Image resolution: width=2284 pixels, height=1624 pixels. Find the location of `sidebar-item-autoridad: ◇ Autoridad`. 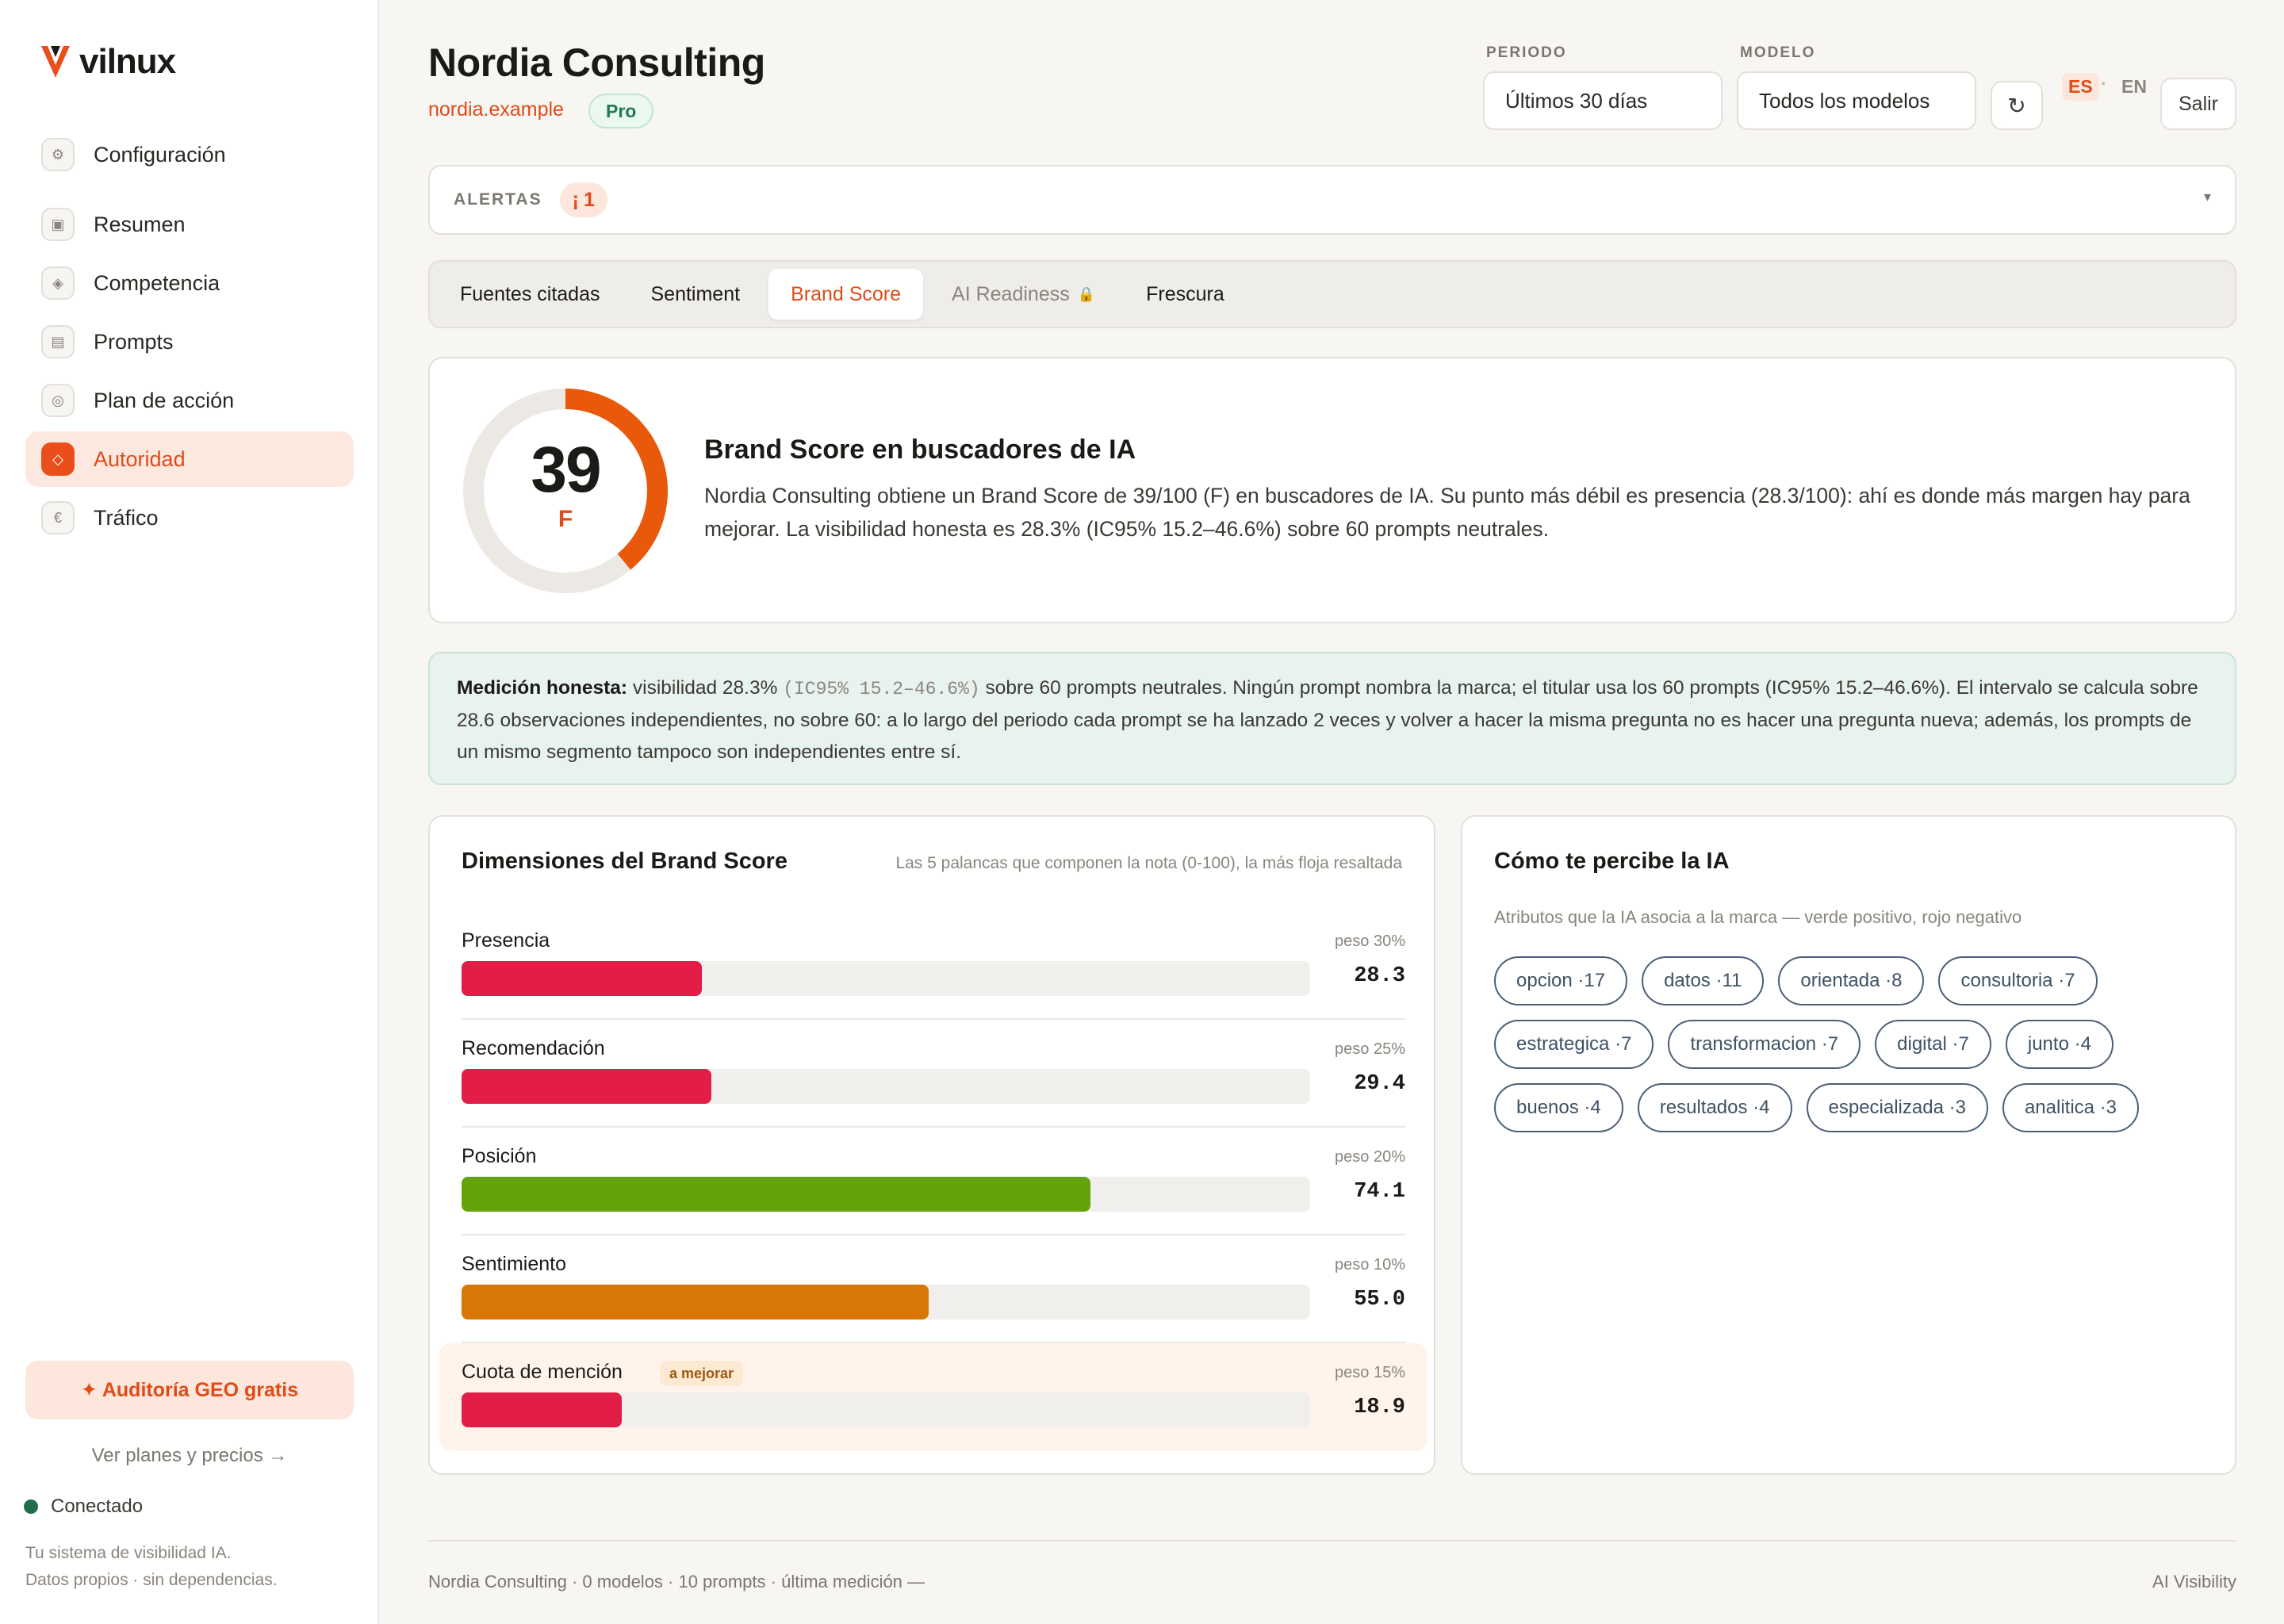

sidebar-item-autoridad: ◇ Autoridad is located at coordinates (189, 459).